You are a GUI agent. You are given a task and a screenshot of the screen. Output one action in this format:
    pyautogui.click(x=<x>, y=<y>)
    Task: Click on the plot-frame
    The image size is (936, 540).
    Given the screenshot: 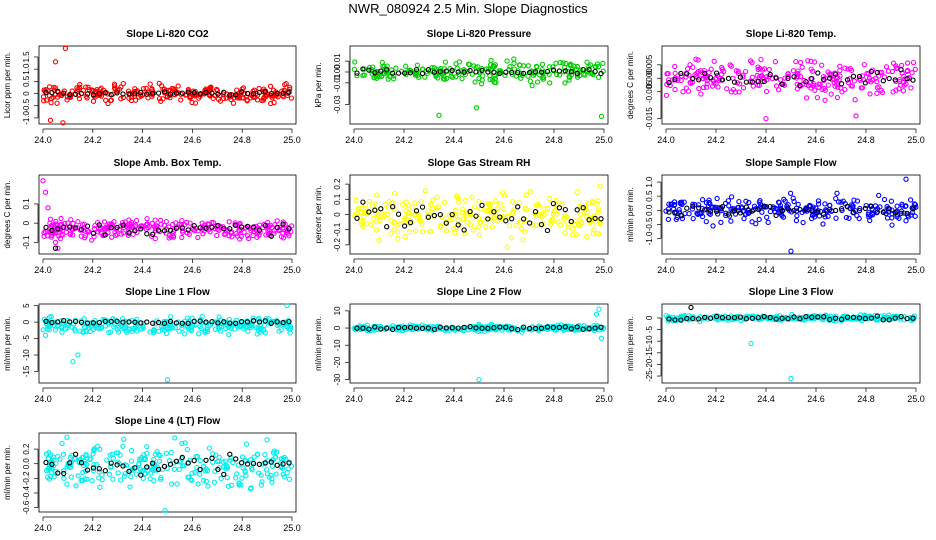 What is the action you would take?
    pyautogui.click(x=167, y=214)
    